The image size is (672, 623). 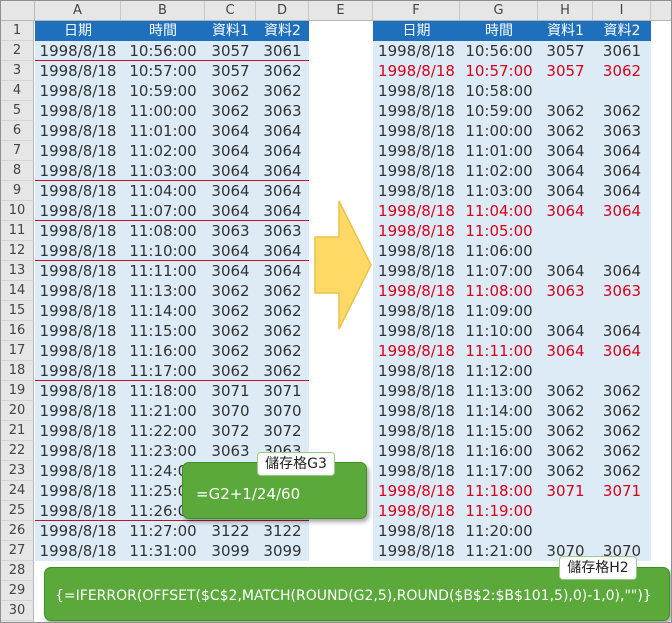 I want to click on row-number: 24, so click(x=17, y=491).